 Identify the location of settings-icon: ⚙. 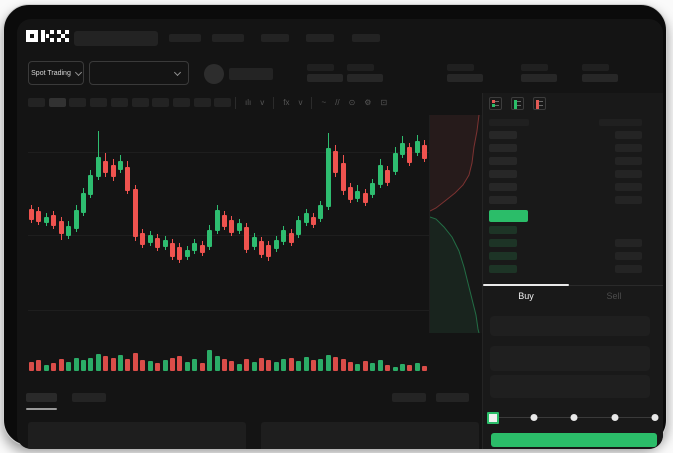
(368, 102).